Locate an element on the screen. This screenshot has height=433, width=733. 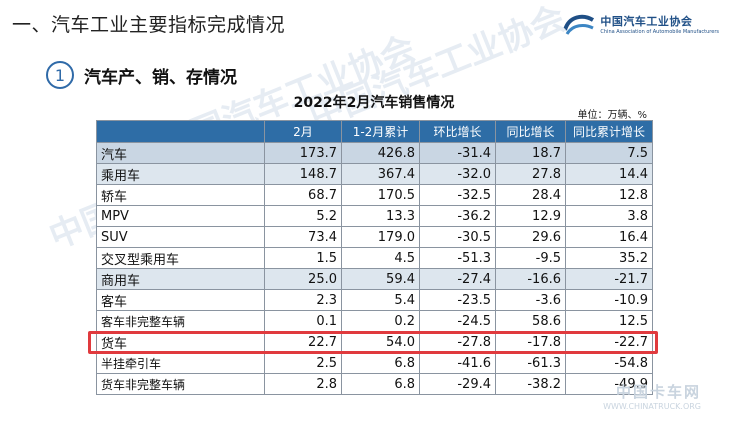
column-header: 同比累计增长 is located at coordinates (609, 131).